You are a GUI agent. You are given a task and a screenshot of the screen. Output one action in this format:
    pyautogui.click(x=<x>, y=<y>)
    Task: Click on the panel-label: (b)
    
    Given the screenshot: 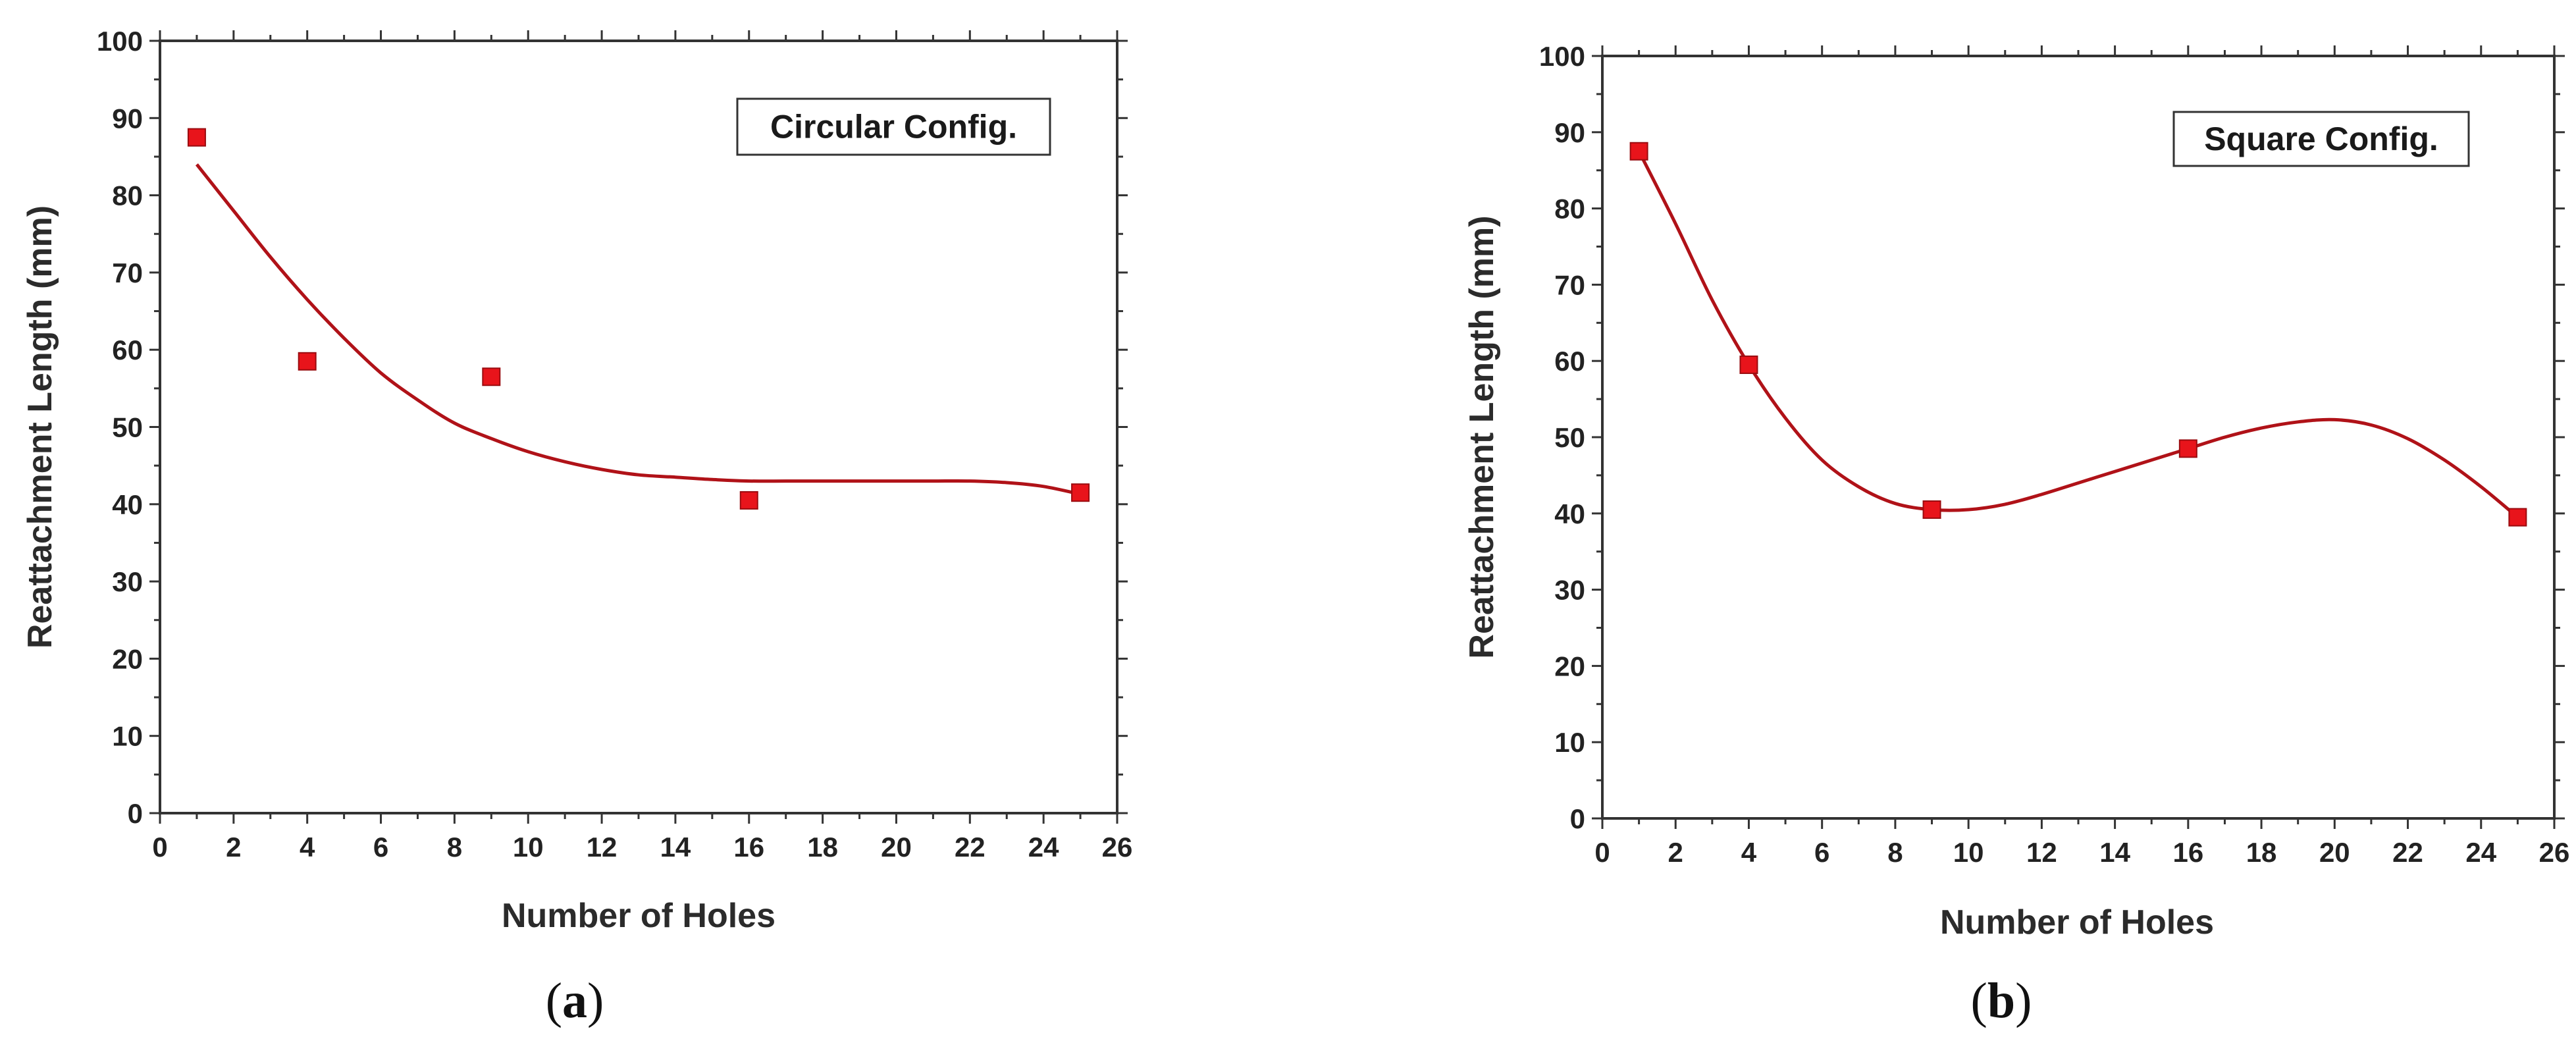 What is the action you would take?
    pyautogui.click(x=2002, y=1000)
    